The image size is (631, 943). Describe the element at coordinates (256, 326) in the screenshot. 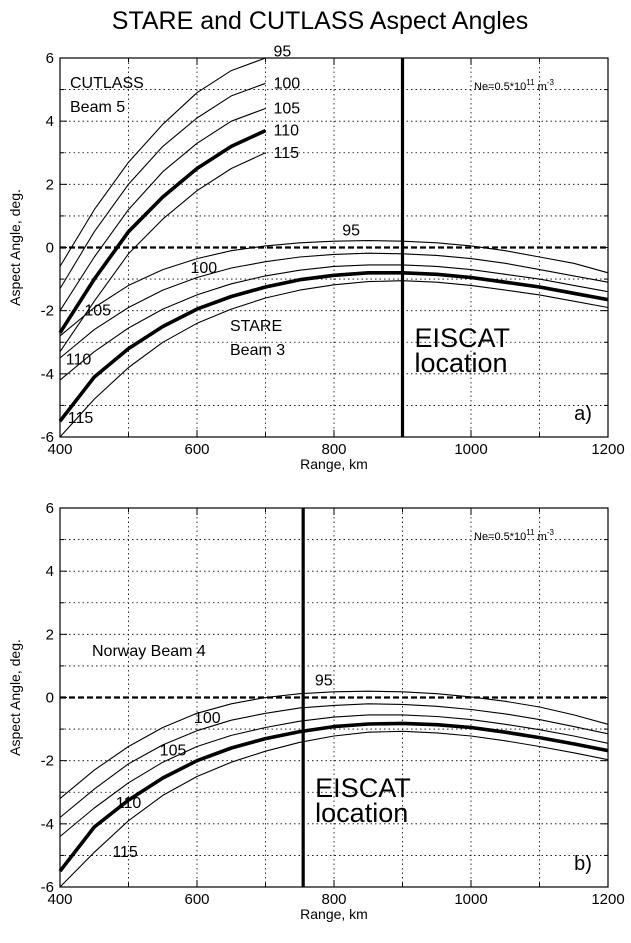

I see `stare-beam-label: STARE` at that location.